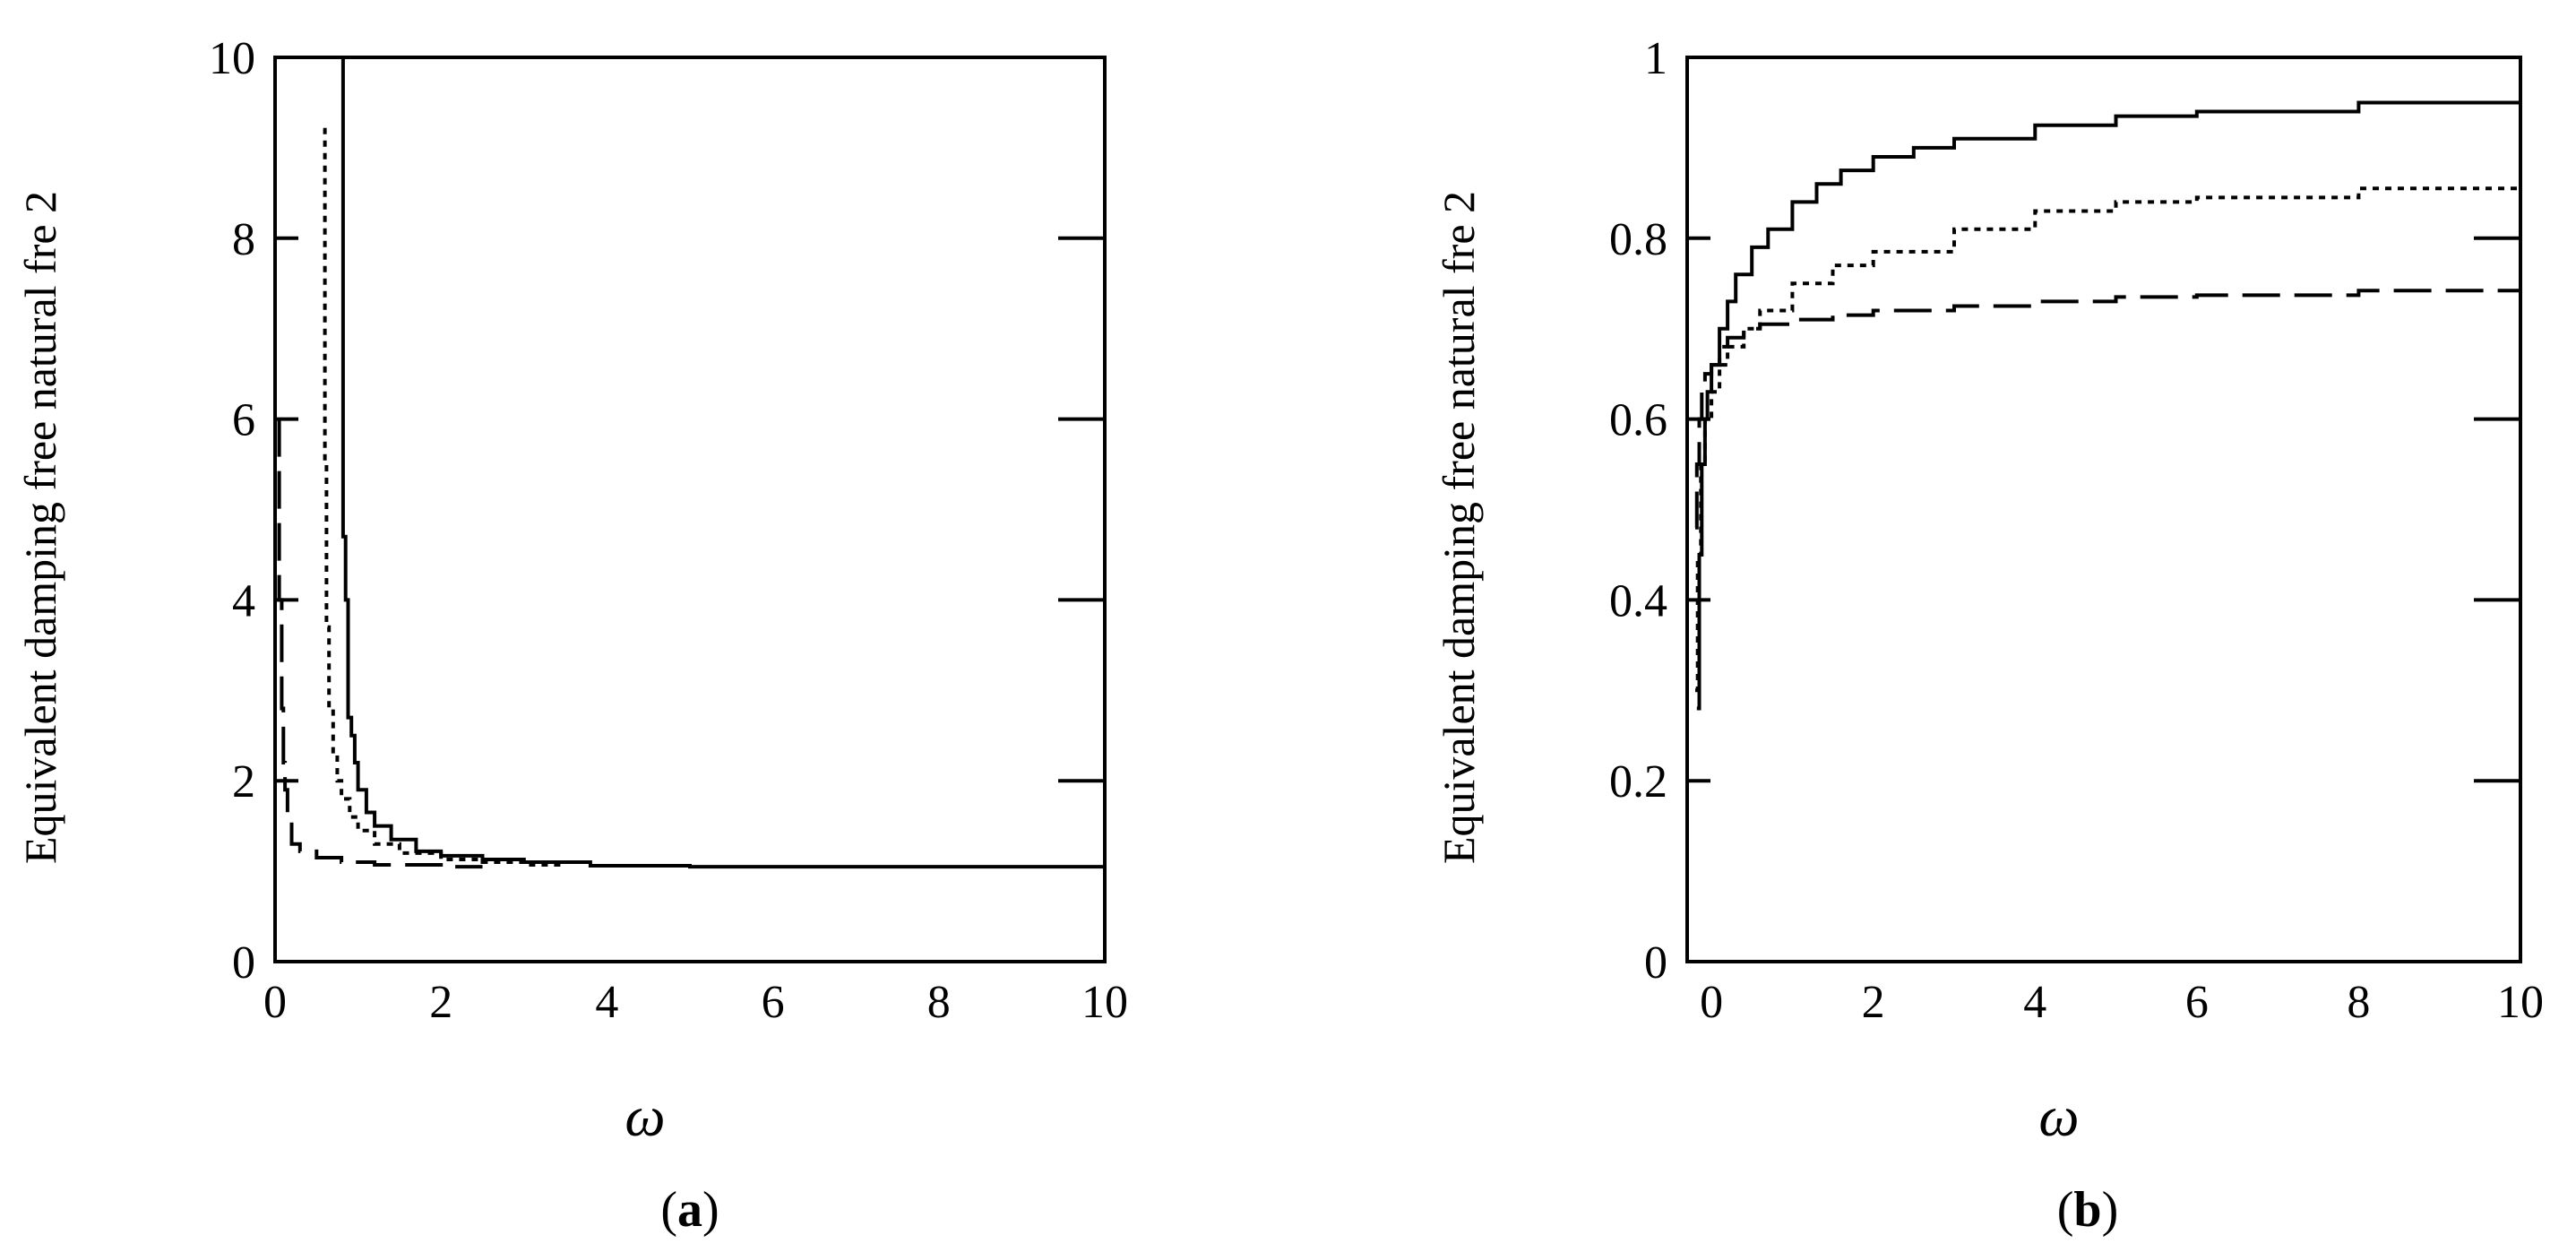  I want to click on panel-b-ytick-label: 0.6, so click(1638, 420).